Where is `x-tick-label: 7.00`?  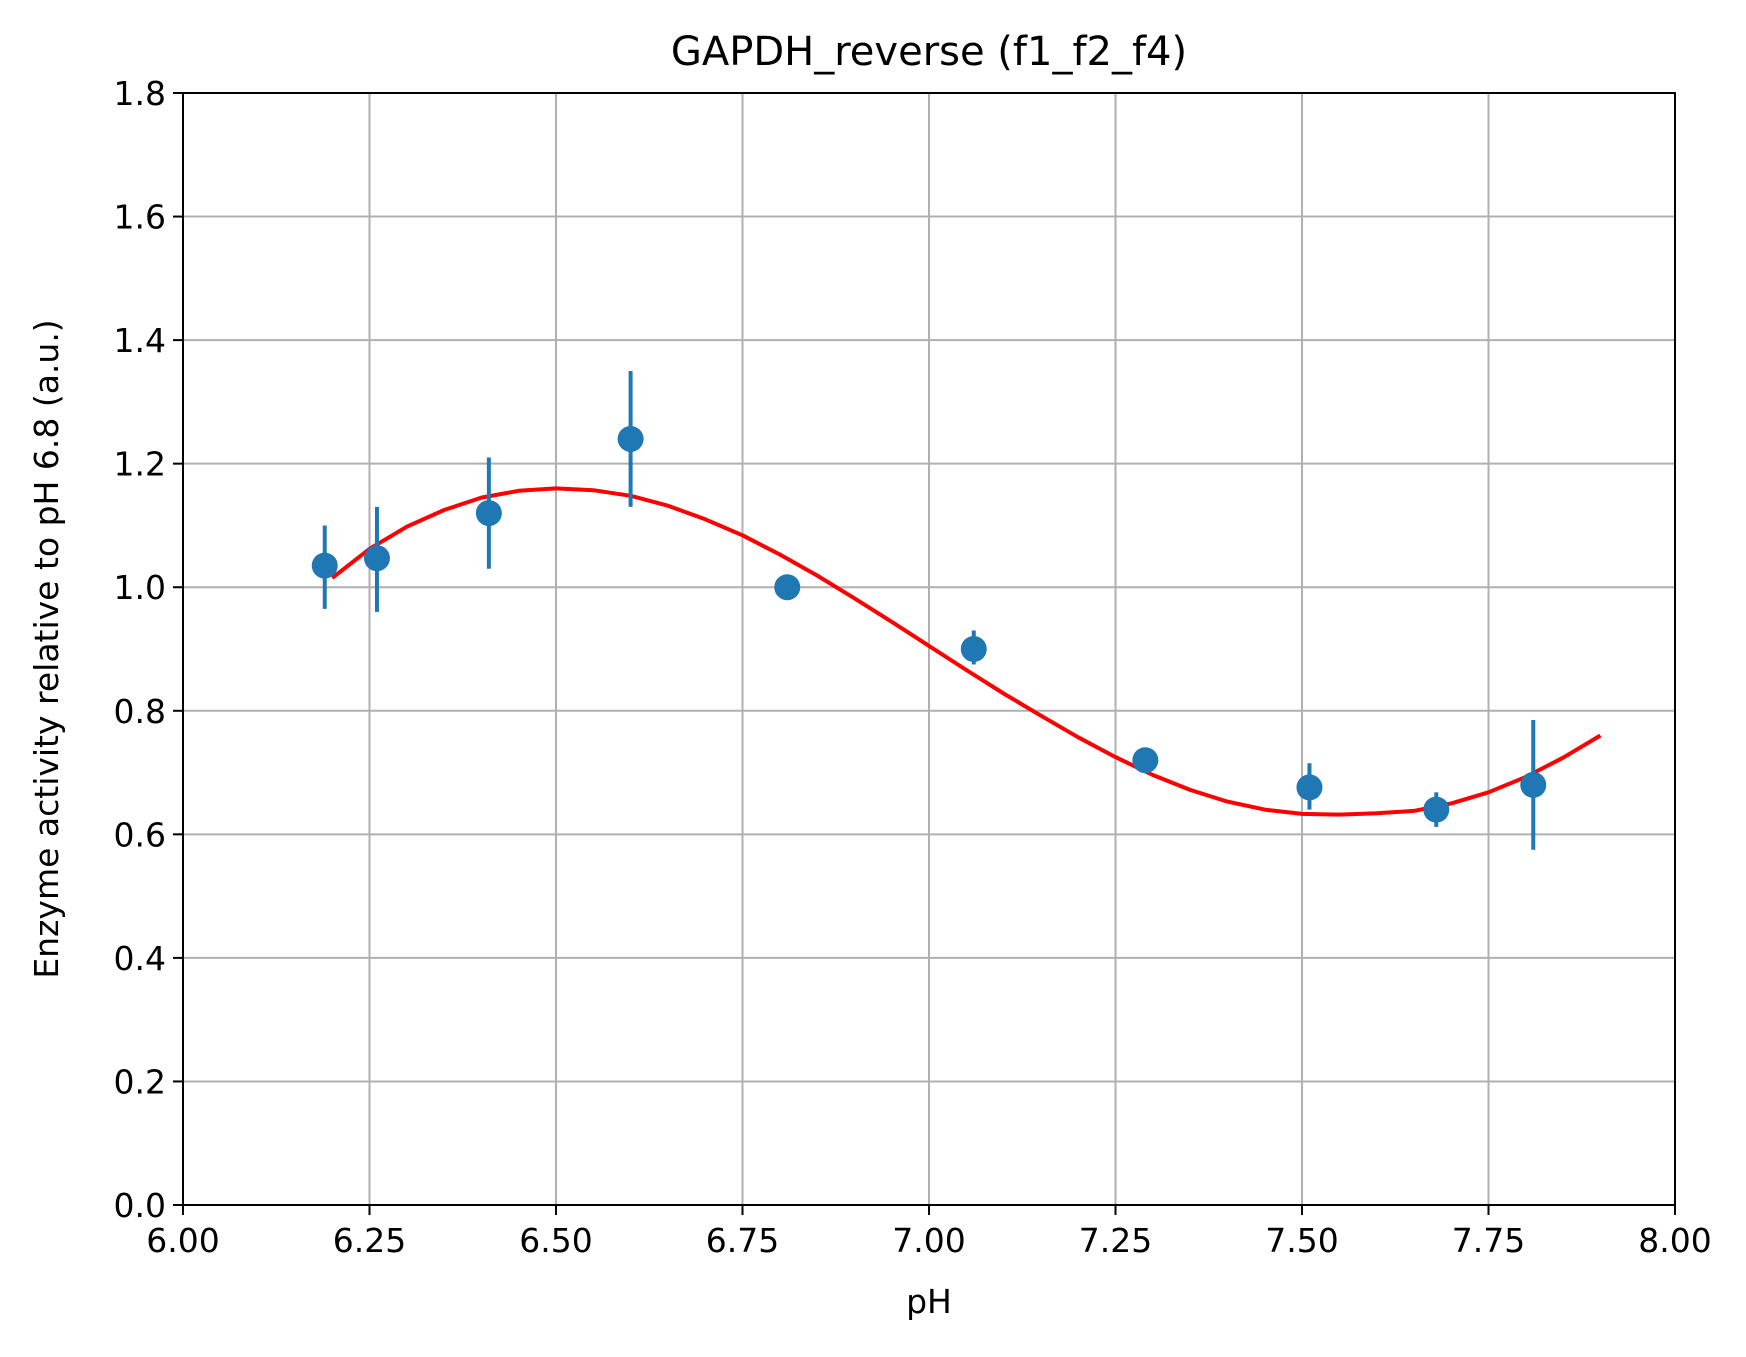 x-tick-label: 7.00 is located at coordinates (928, 1240).